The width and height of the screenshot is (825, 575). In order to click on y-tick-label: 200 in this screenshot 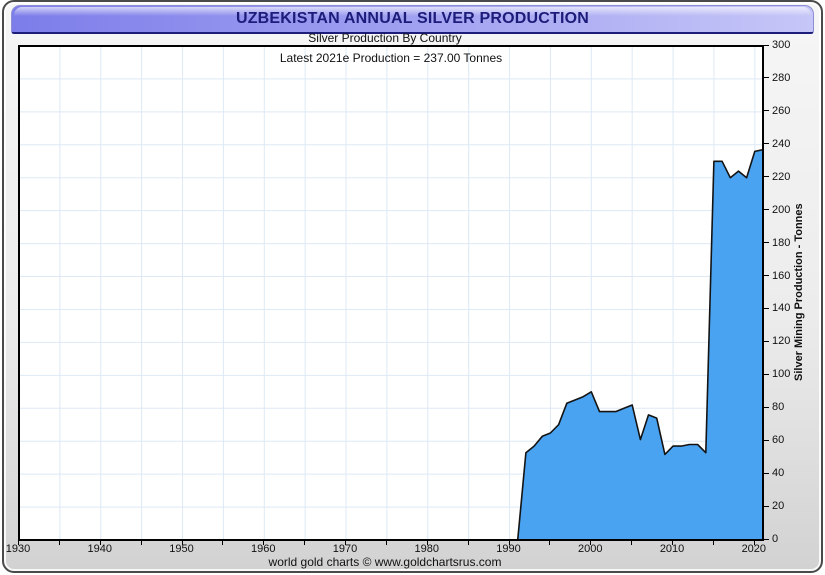, I will do `click(781, 209)`.